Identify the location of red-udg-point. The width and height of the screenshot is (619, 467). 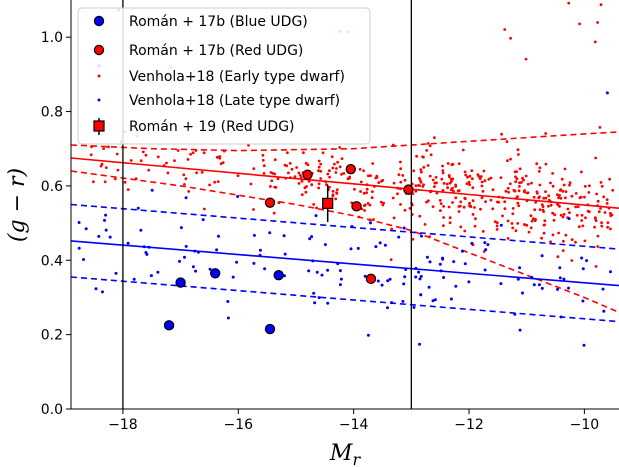
(356, 206).